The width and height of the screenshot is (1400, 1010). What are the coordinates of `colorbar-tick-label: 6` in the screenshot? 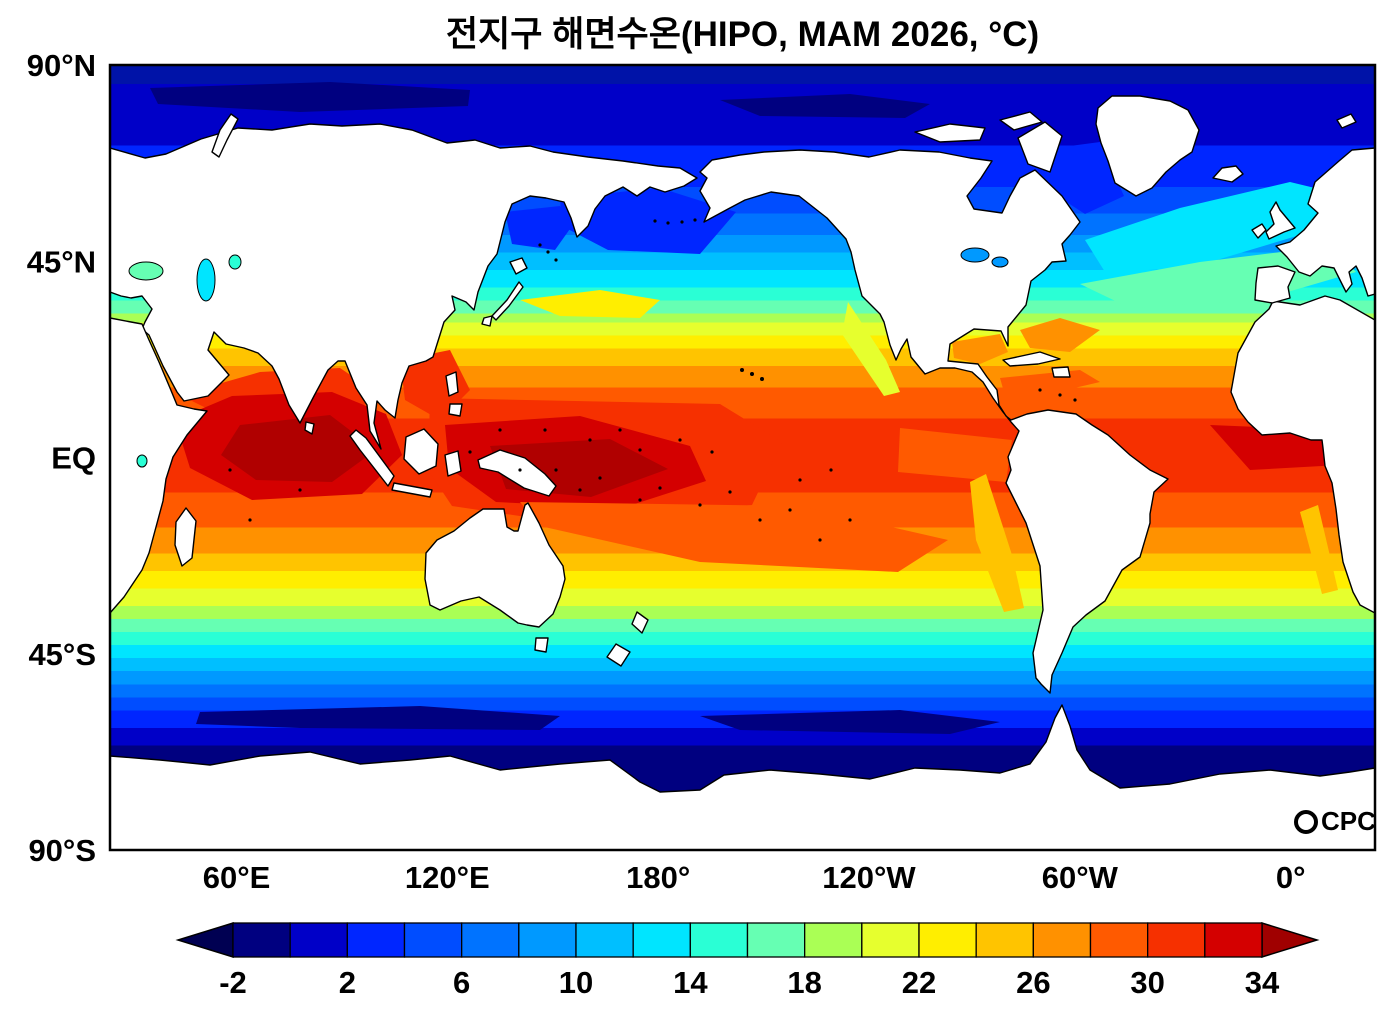 It's located at (461, 982).